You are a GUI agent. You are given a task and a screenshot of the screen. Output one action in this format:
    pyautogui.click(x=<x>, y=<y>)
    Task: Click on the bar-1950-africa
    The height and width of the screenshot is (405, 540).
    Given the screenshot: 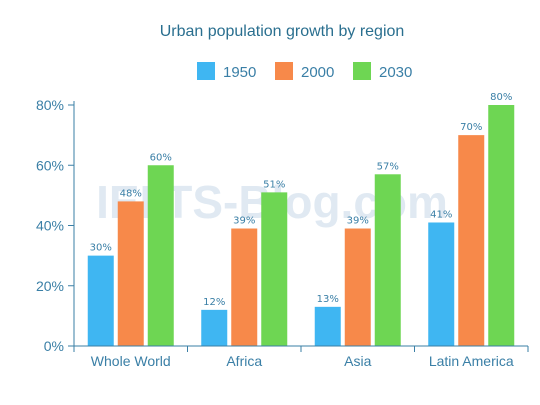 What is the action you would take?
    pyautogui.click(x=214, y=327)
    